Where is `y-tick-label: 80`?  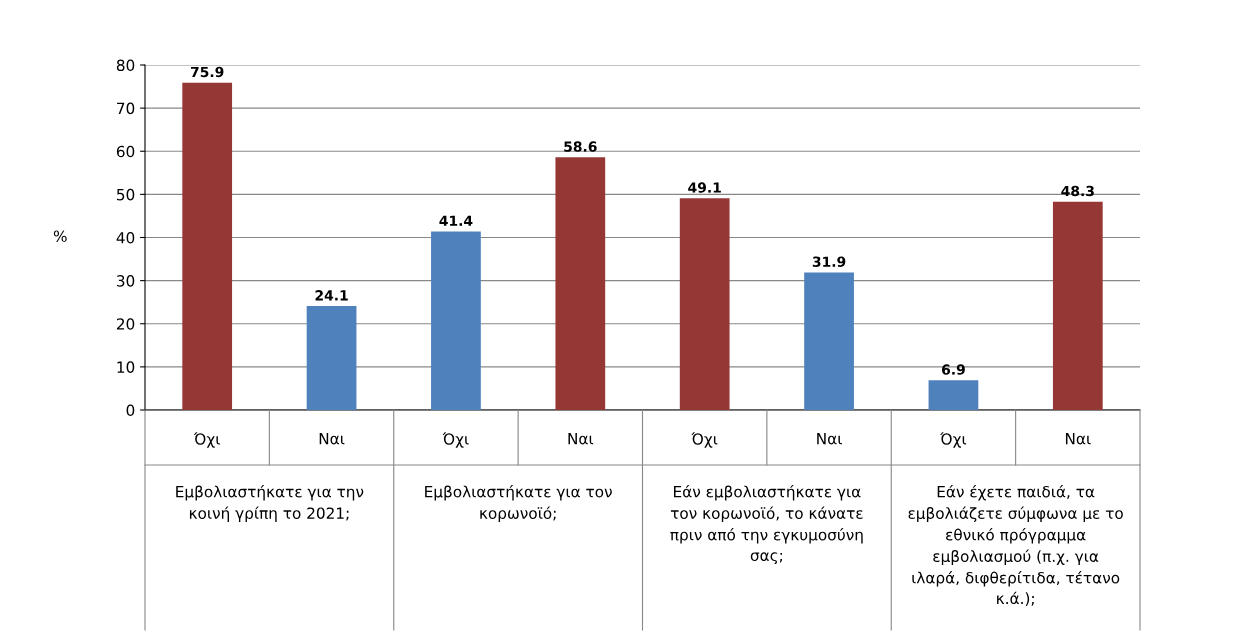 y-tick-label: 80 is located at coordinates (125, 65).